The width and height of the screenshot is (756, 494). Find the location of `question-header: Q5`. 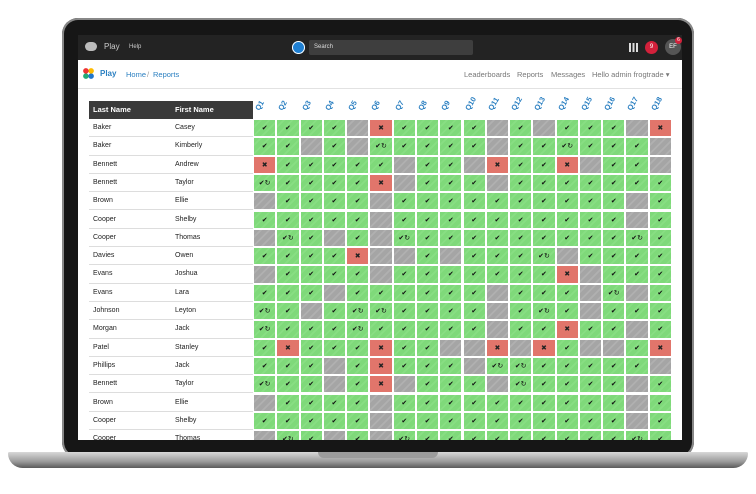

question-header: Q5 is located at coordinates (353, 105).